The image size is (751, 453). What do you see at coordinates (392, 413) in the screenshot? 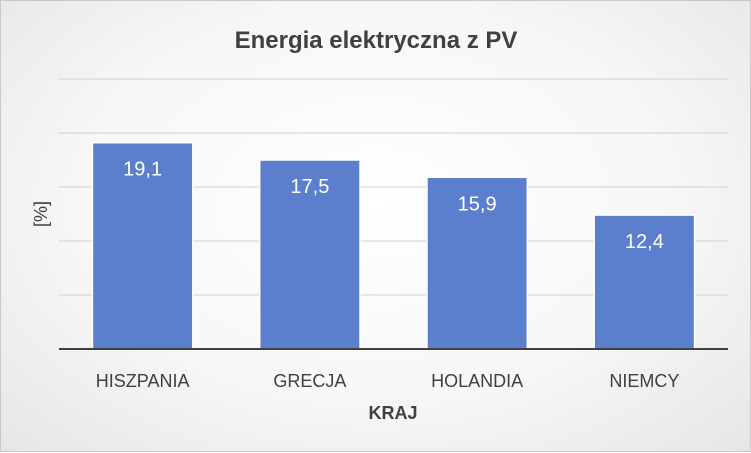
I see `x-axis-title: KRAJ` at bounding box center [392, 413].